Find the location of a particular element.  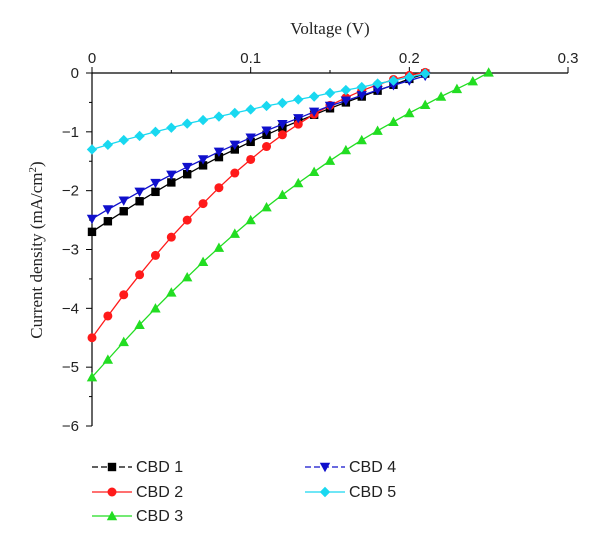

x-axis-title: Voltage (V) is located at coordinates (329, 28).